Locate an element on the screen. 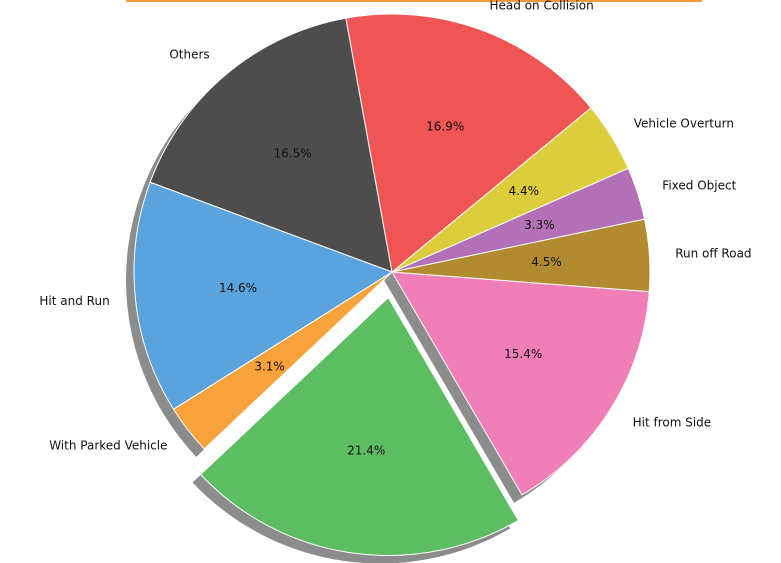 The image size is (781, 563). slice-others is located at coordinates (271, 145).